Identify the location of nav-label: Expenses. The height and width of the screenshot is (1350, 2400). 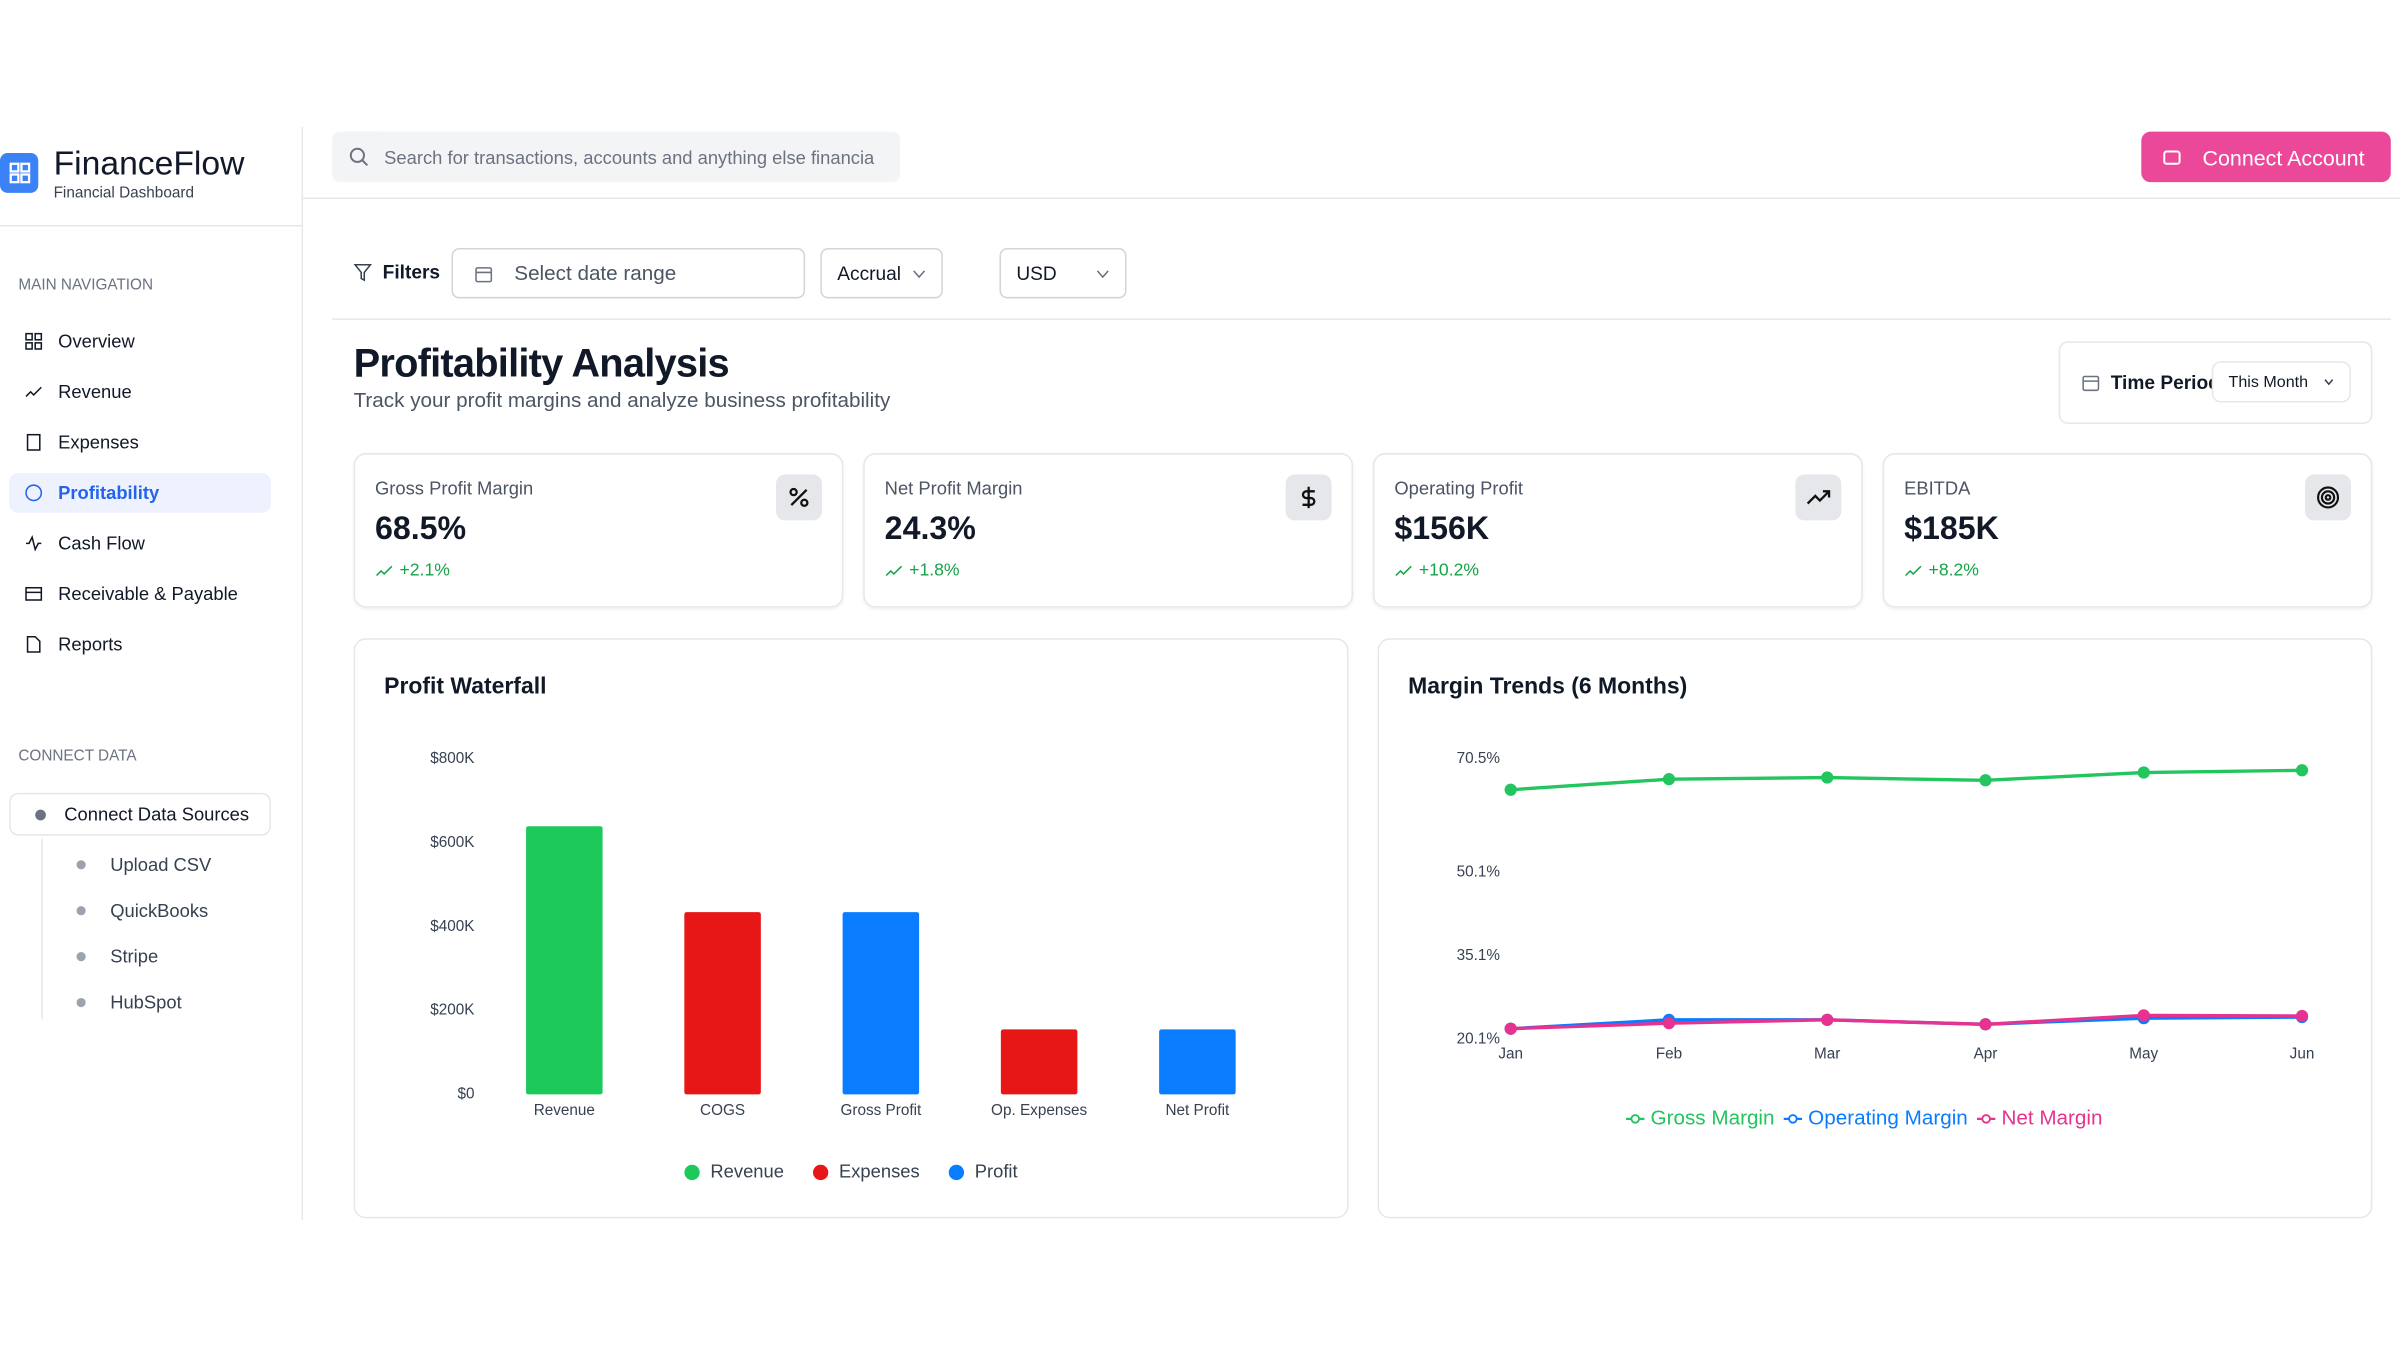
(98, 442).